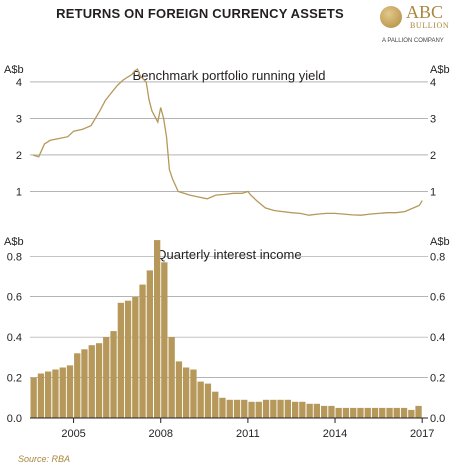  I want to click on x-tick-label: 2008, so click(160, 434).